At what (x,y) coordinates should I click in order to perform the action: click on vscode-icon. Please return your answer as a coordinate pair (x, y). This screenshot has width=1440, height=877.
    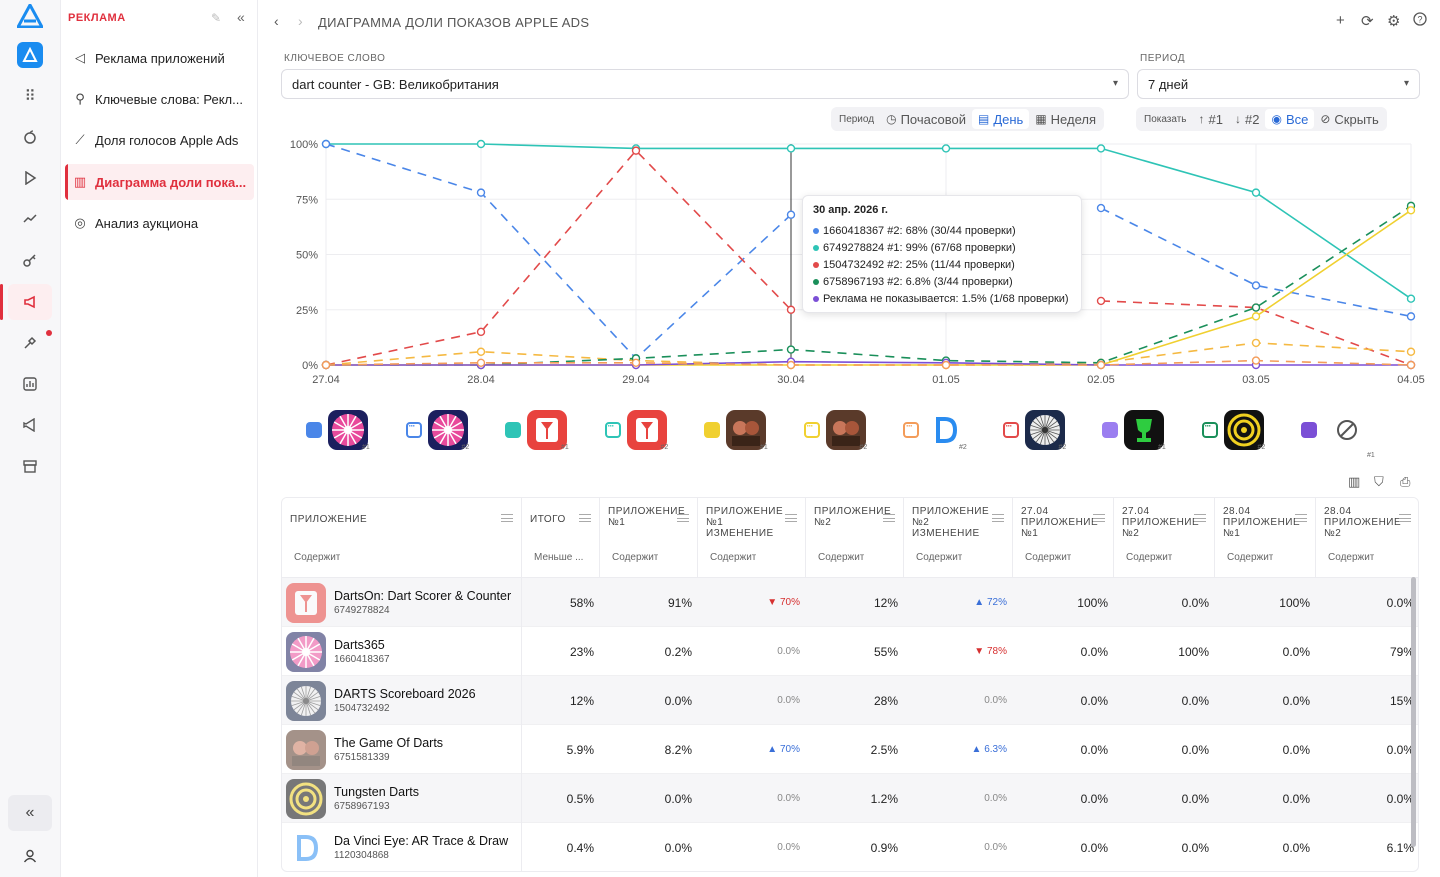
    Looking at the image, I should click on (30, 425).